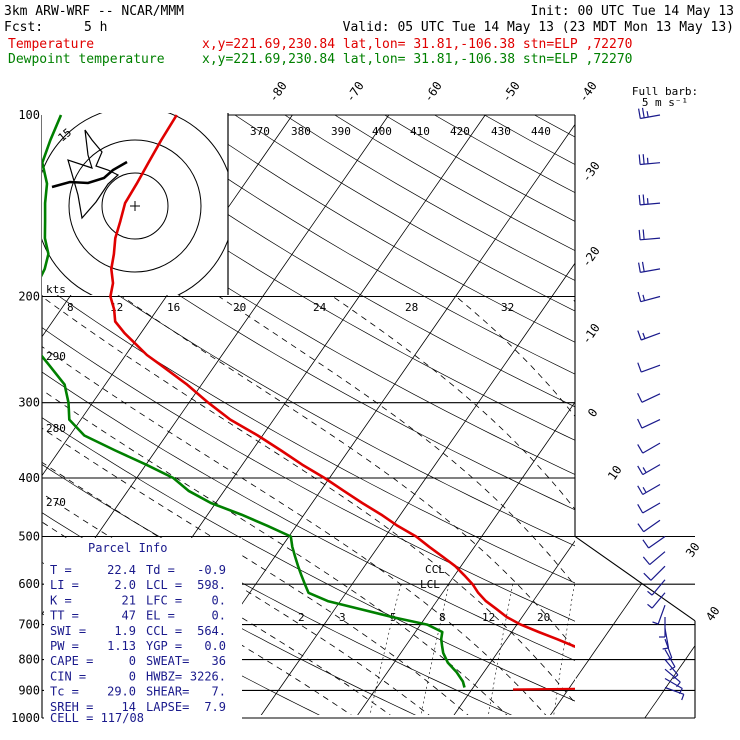 This screenshot has height=740, width=740. Describe the element at coordinates (211, 631) in the screenshot. I see `parcel-row-cell: 564.` at that location.